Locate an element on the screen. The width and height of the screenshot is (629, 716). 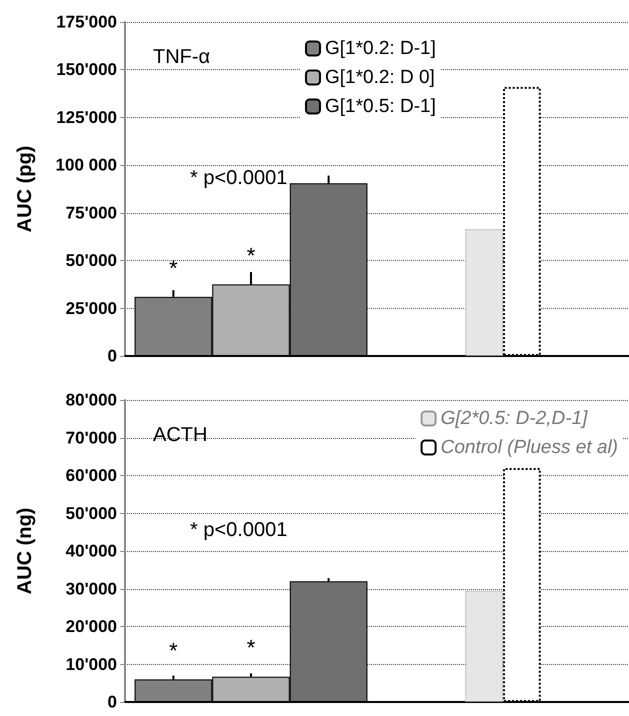
legend-label: G[2*0.5: D-2,D-1] is located at coordinates (514, 418).